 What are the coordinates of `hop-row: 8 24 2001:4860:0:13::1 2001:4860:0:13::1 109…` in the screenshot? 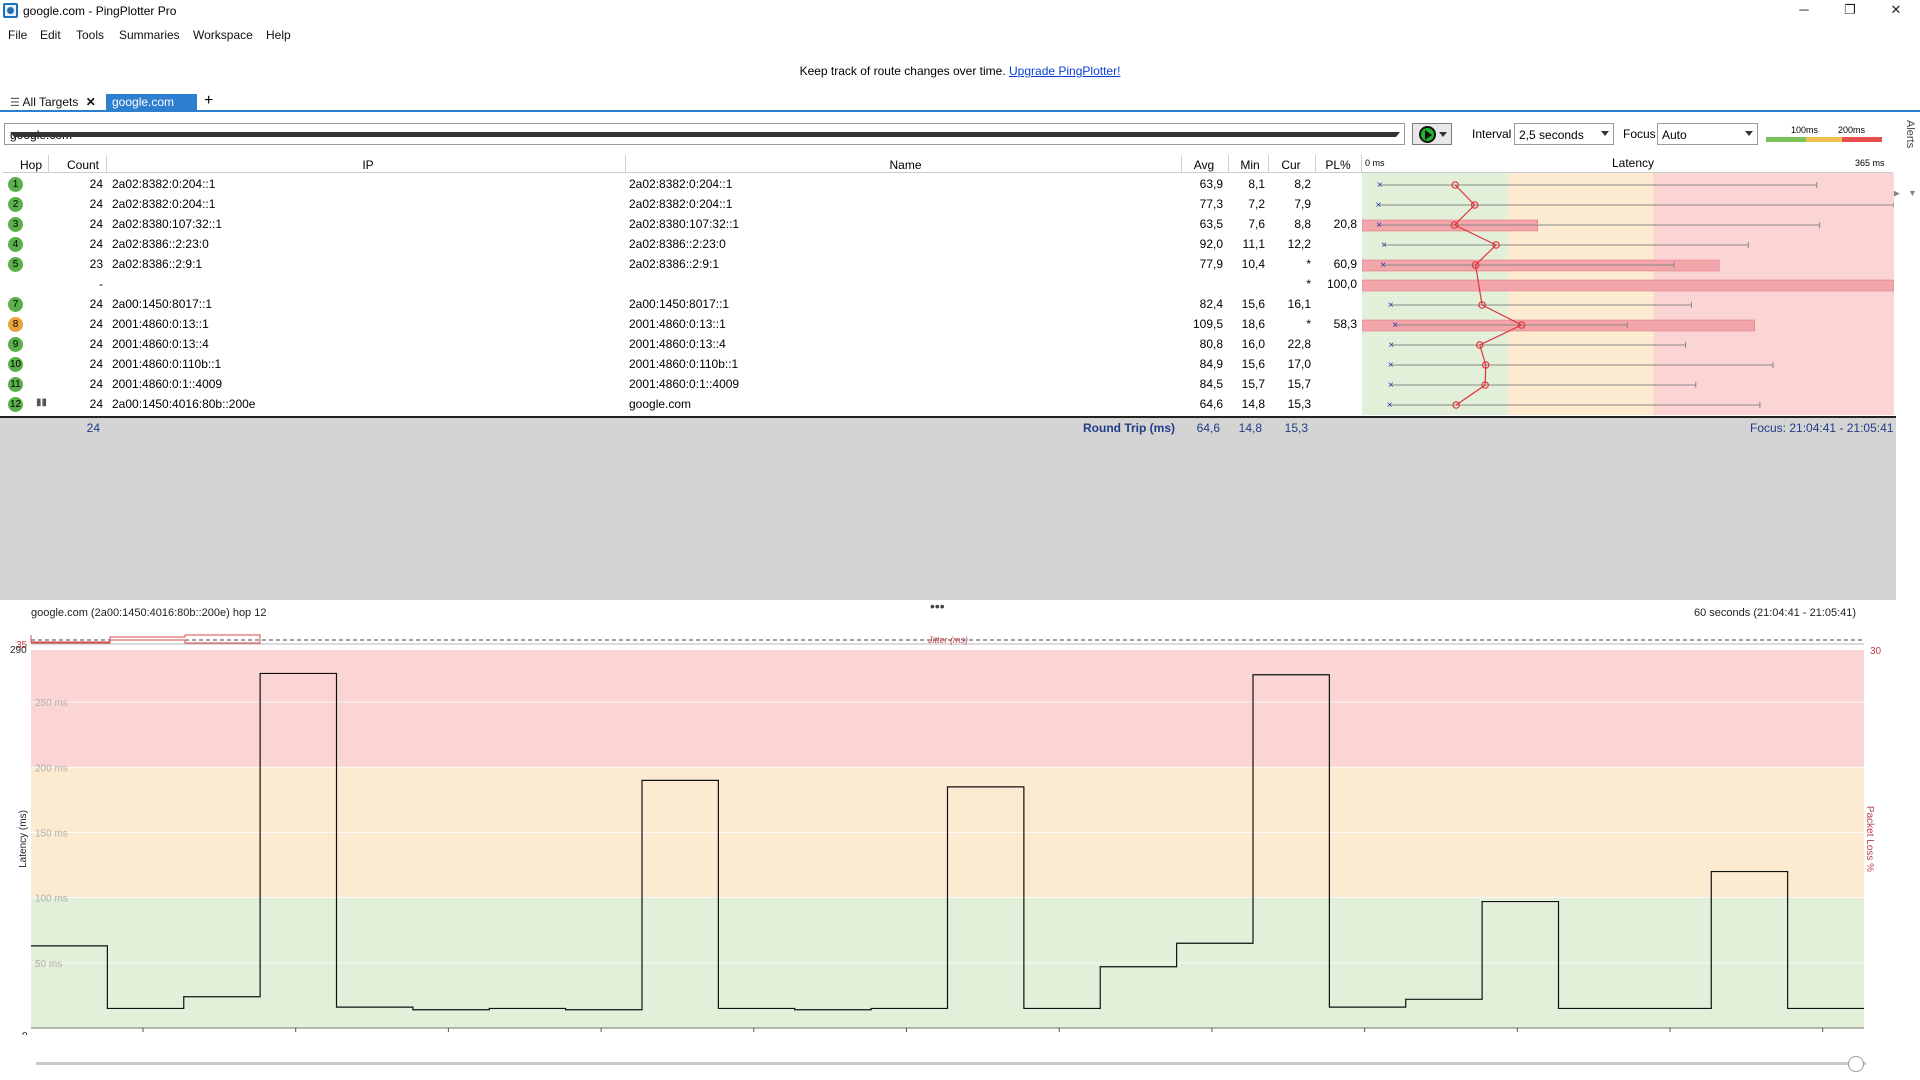 It's located at (948, 324).